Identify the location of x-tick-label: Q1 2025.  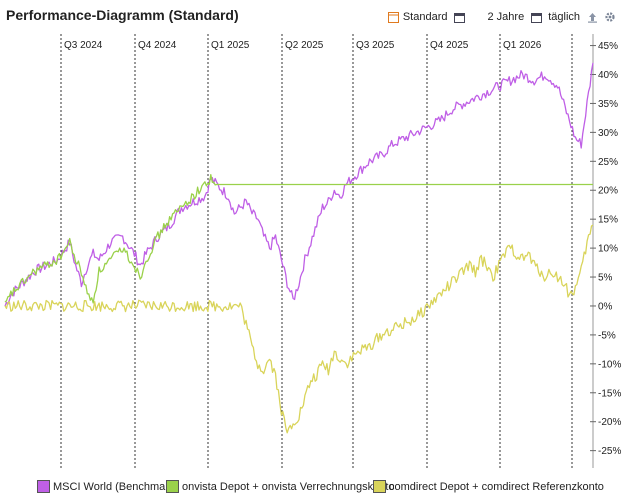
(230, 45).